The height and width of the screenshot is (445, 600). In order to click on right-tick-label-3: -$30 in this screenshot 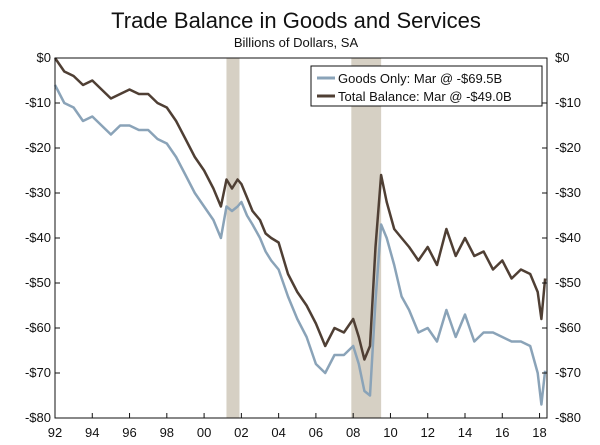, I will do `click(568, 192)`.